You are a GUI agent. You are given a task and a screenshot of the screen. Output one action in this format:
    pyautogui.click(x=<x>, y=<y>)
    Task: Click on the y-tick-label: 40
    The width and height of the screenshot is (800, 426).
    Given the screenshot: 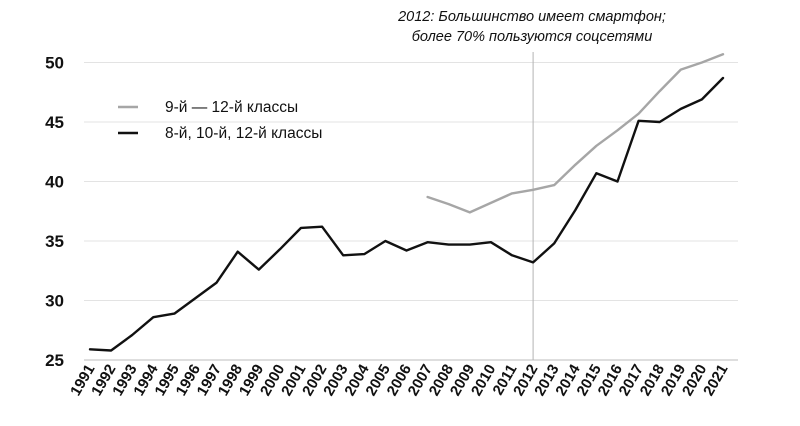 What is the action you would take?
    pyautogui.click(x=54, y=182)
    